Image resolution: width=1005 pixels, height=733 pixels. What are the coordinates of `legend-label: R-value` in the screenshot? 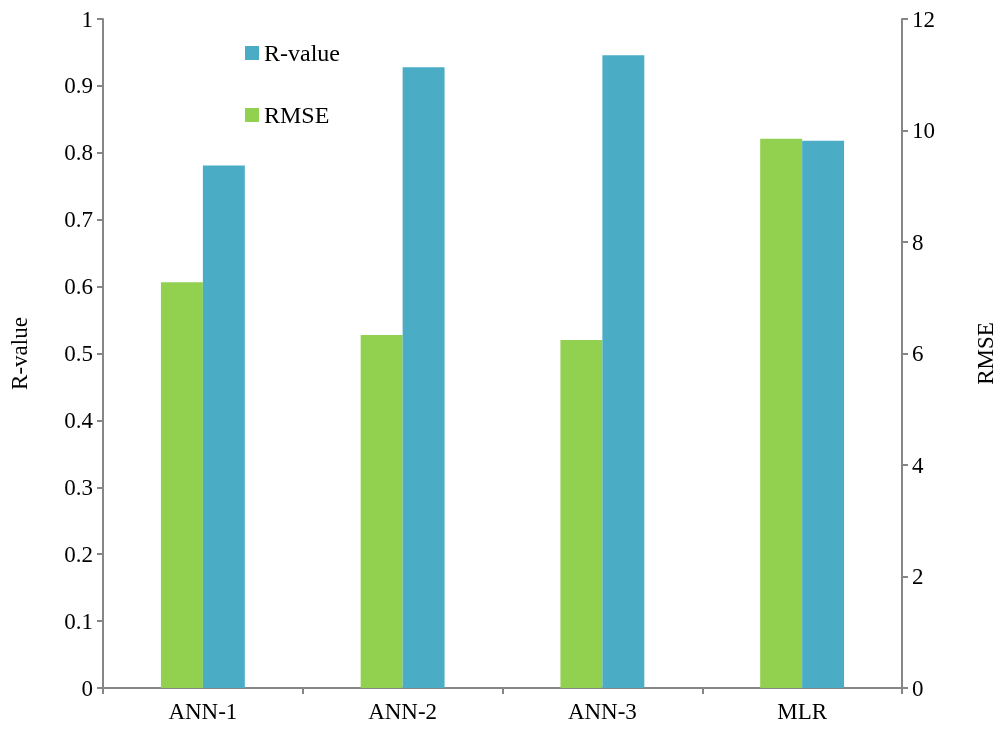 It's located at (302, 53).